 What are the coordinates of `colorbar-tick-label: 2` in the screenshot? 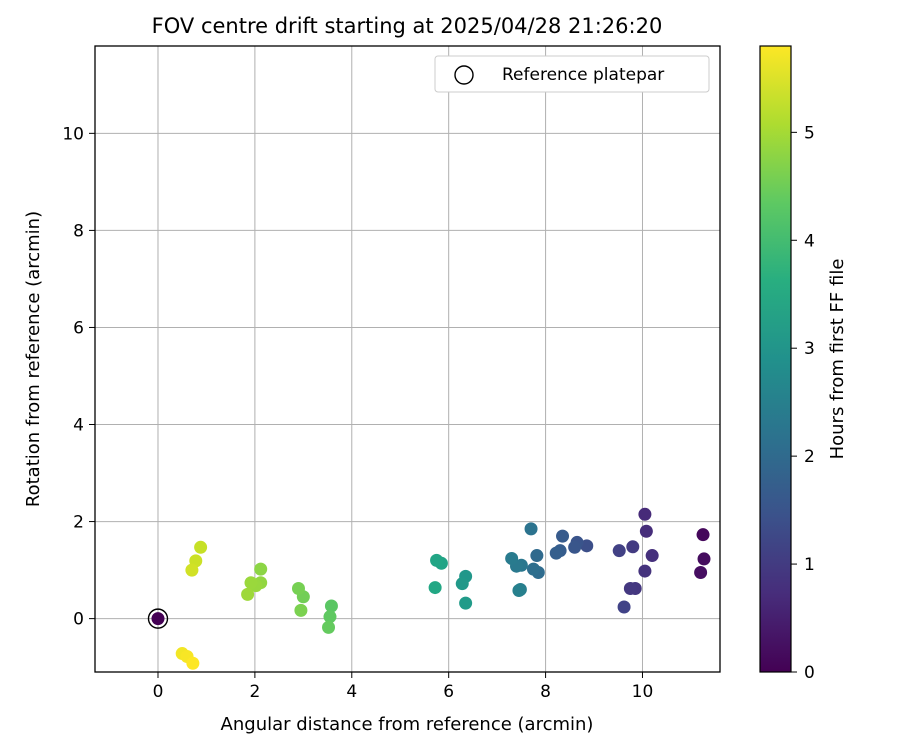 It's located at (809, 457).